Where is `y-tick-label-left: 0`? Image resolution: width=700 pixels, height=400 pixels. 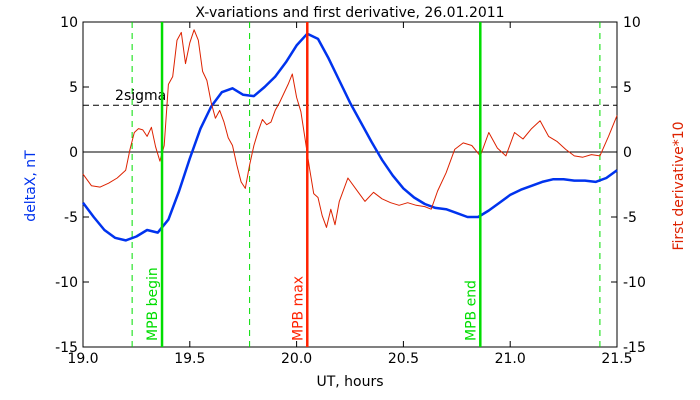 y-tick-label-left: 0 is located at coordinates (73, 153).